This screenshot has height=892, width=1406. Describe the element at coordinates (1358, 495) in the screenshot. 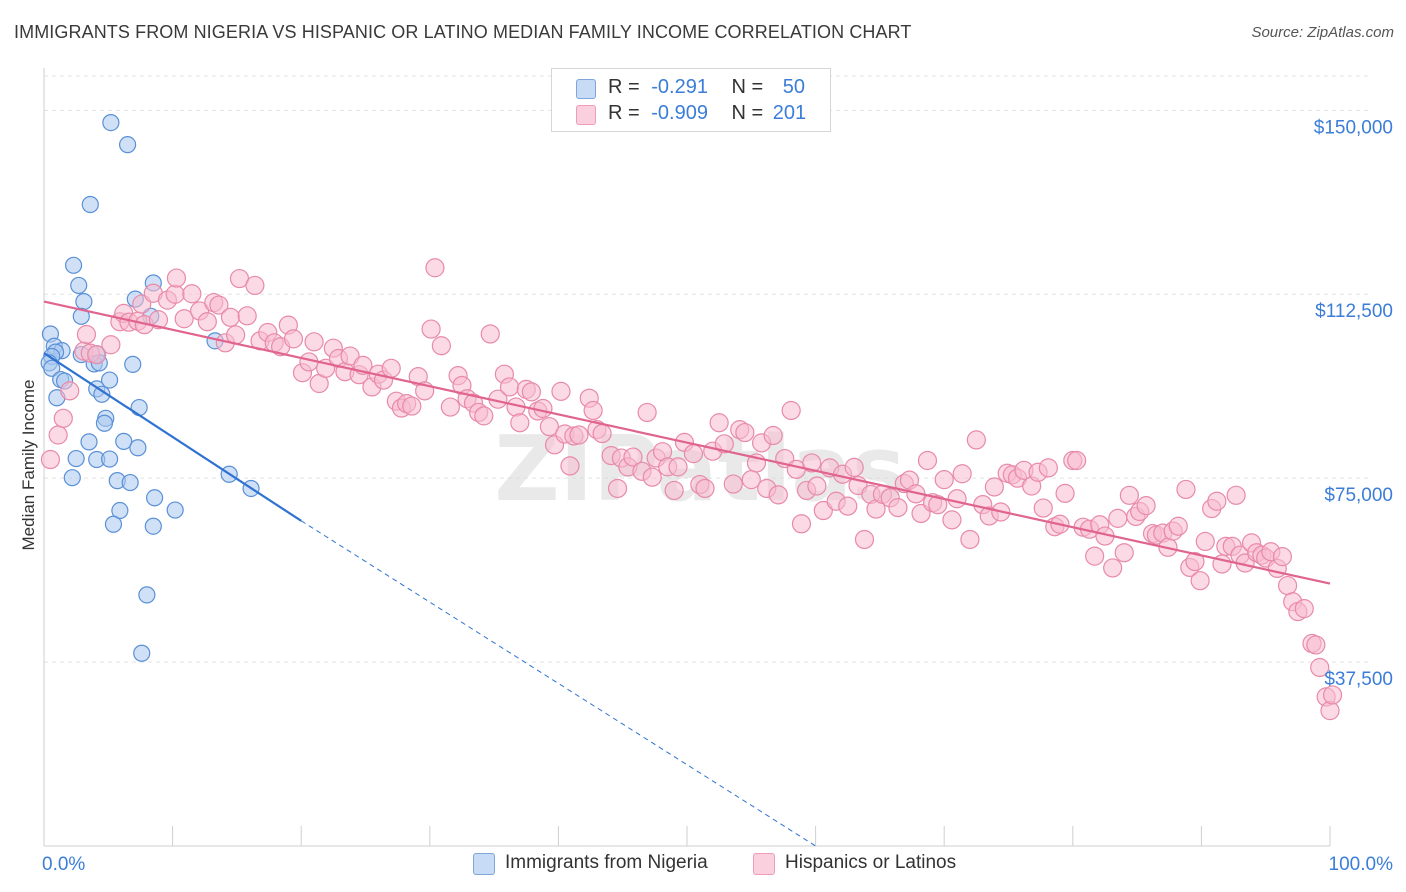

I see `y-tick-label: $75,000` at that location.